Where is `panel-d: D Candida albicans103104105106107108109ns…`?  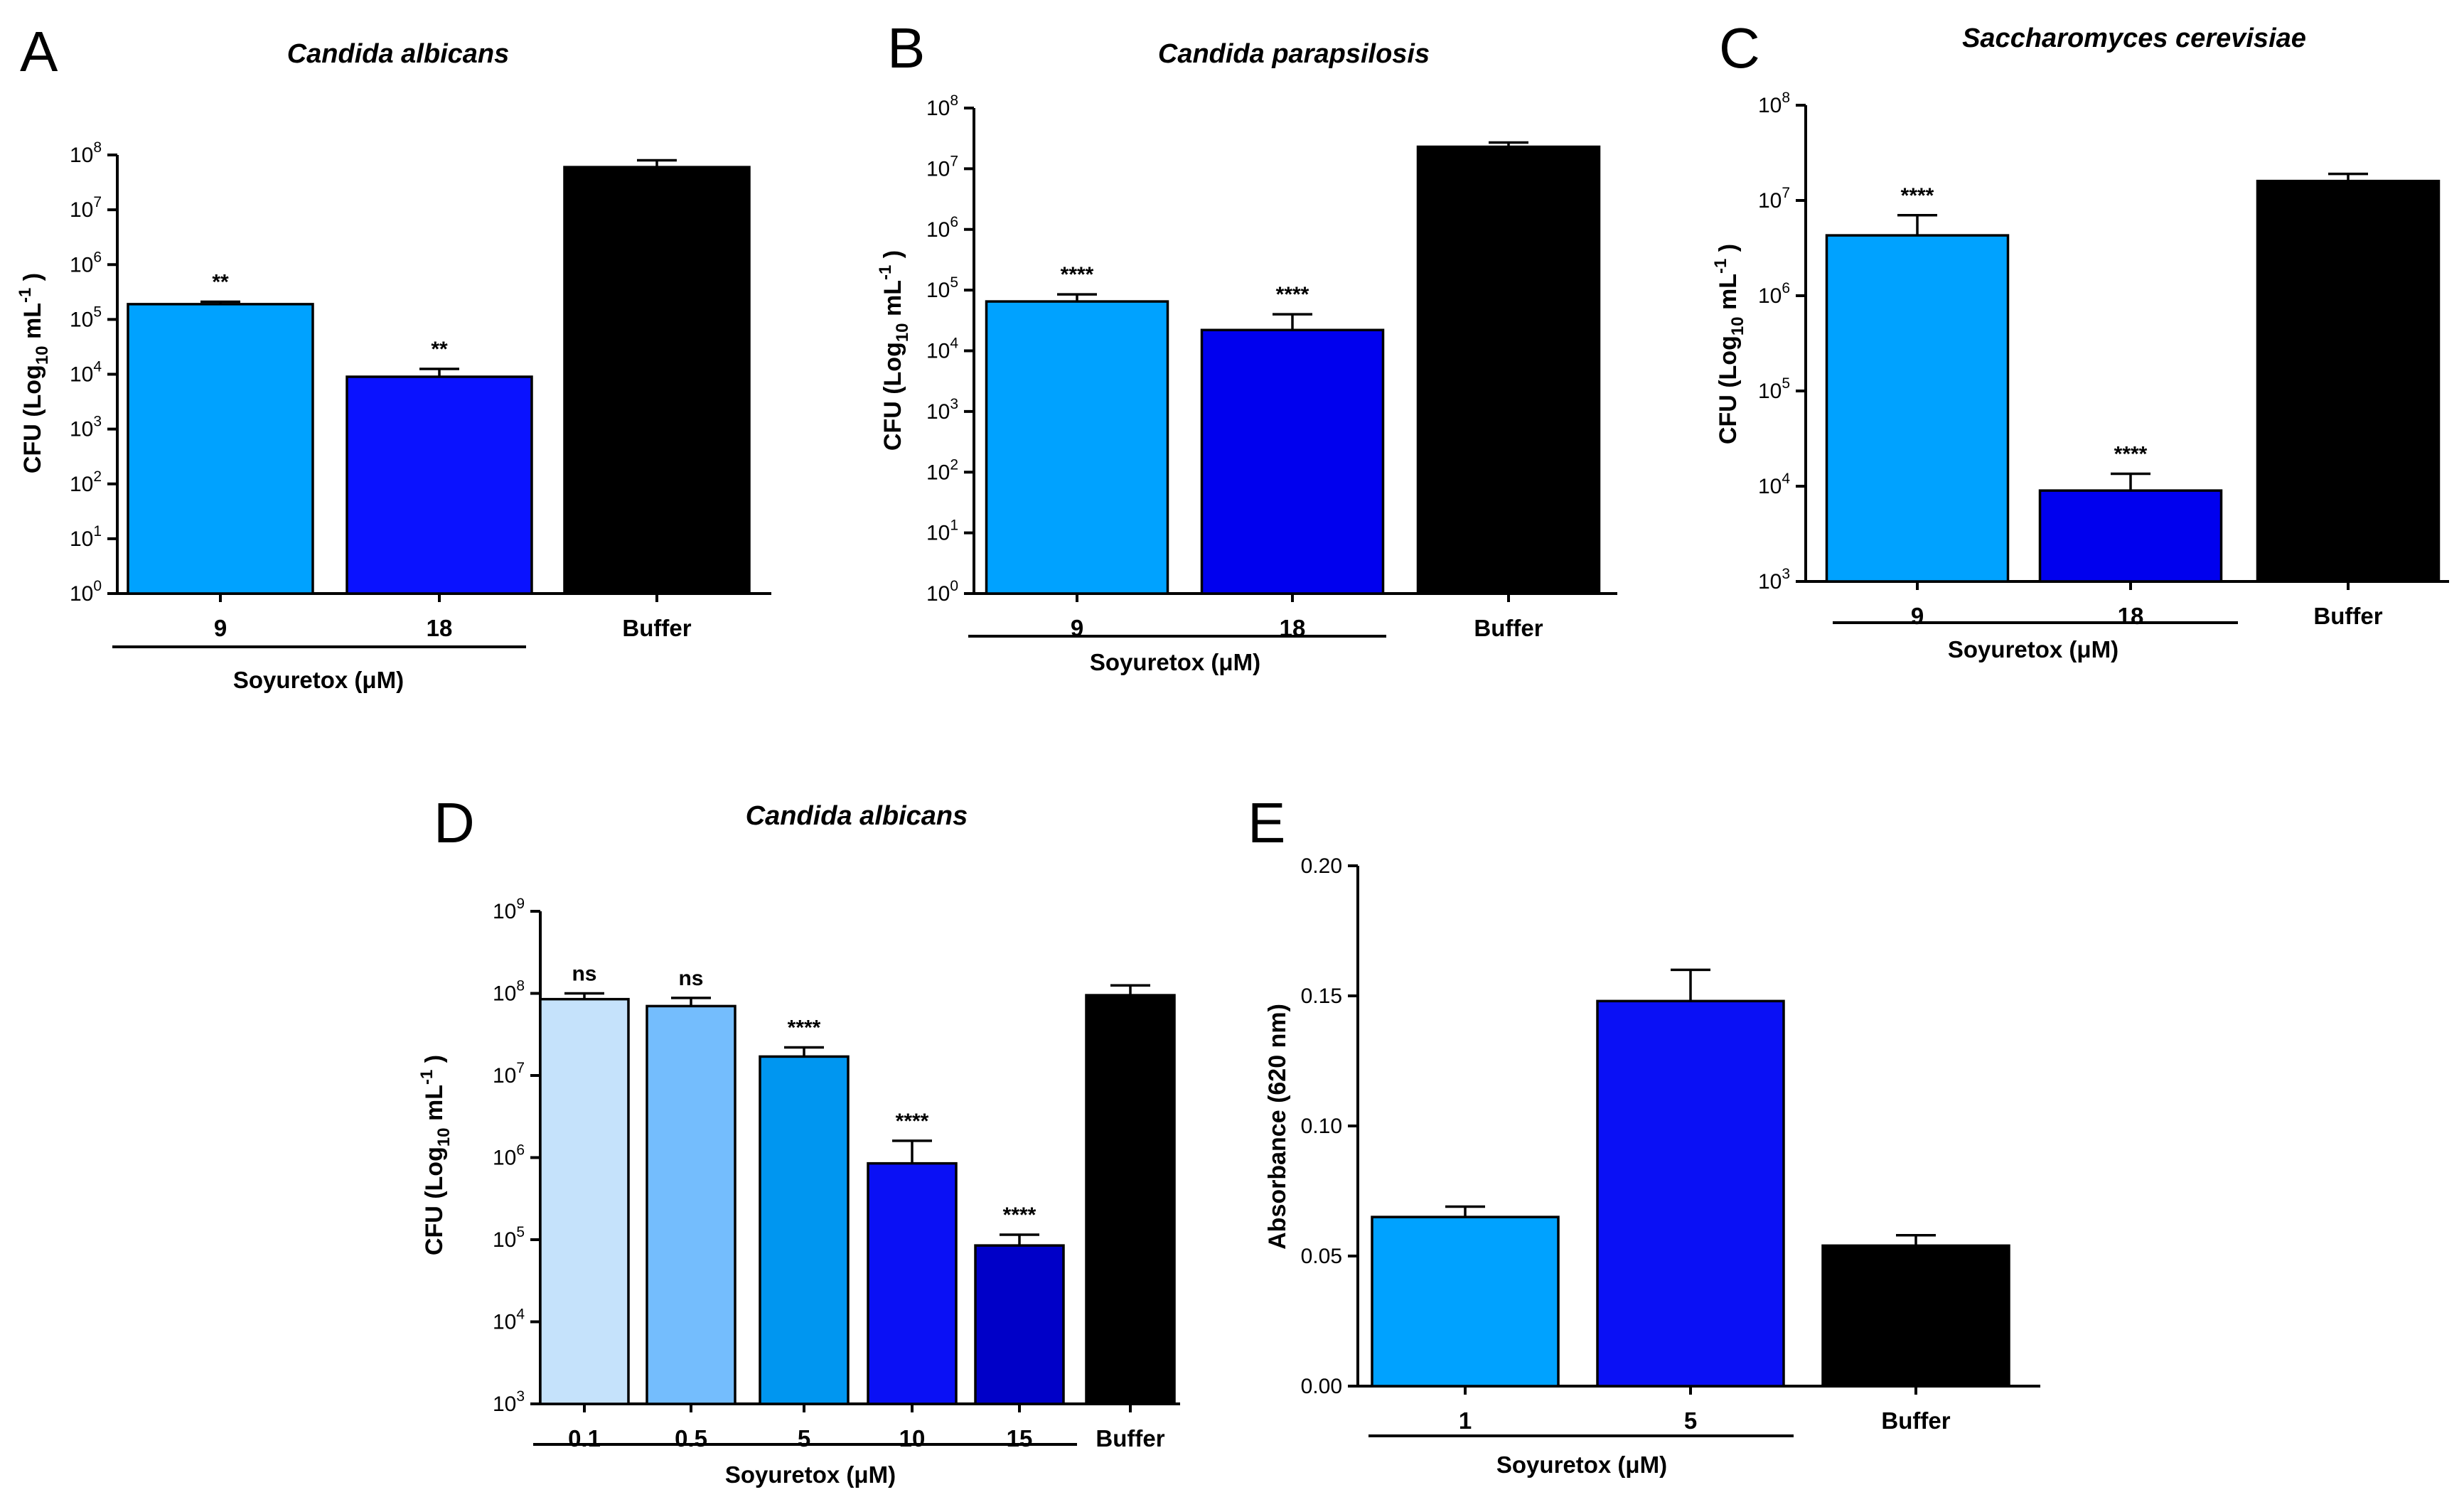 panel-d: D Candida albicans103104105106107108109ns… is located at coordinates (798, 1139).